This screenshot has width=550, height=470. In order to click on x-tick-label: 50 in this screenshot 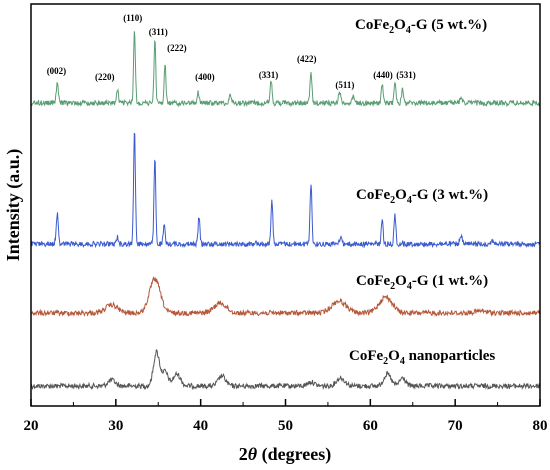, I will do `click(285, 426)`.